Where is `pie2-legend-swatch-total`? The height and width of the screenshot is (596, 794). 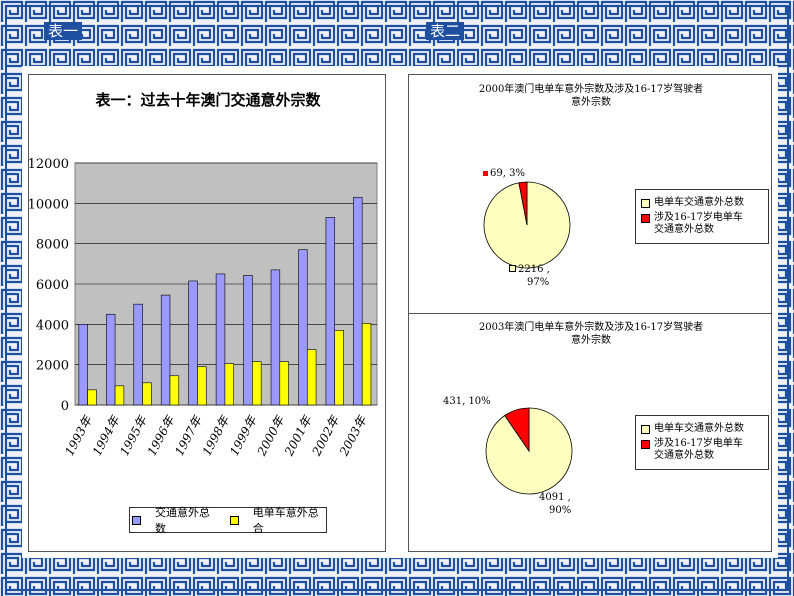
pie2-legend-swatch-total is located at coordinates (645, 429).